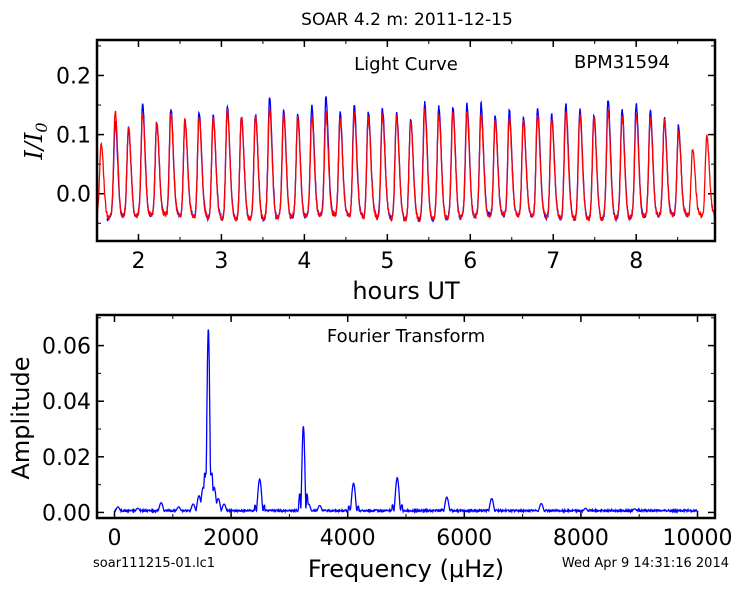 This screenshot has width=743, height=593. I want to click on light-curve-x-tick-labels: 2 3 4 5 6 7 8, so click(387, 261).